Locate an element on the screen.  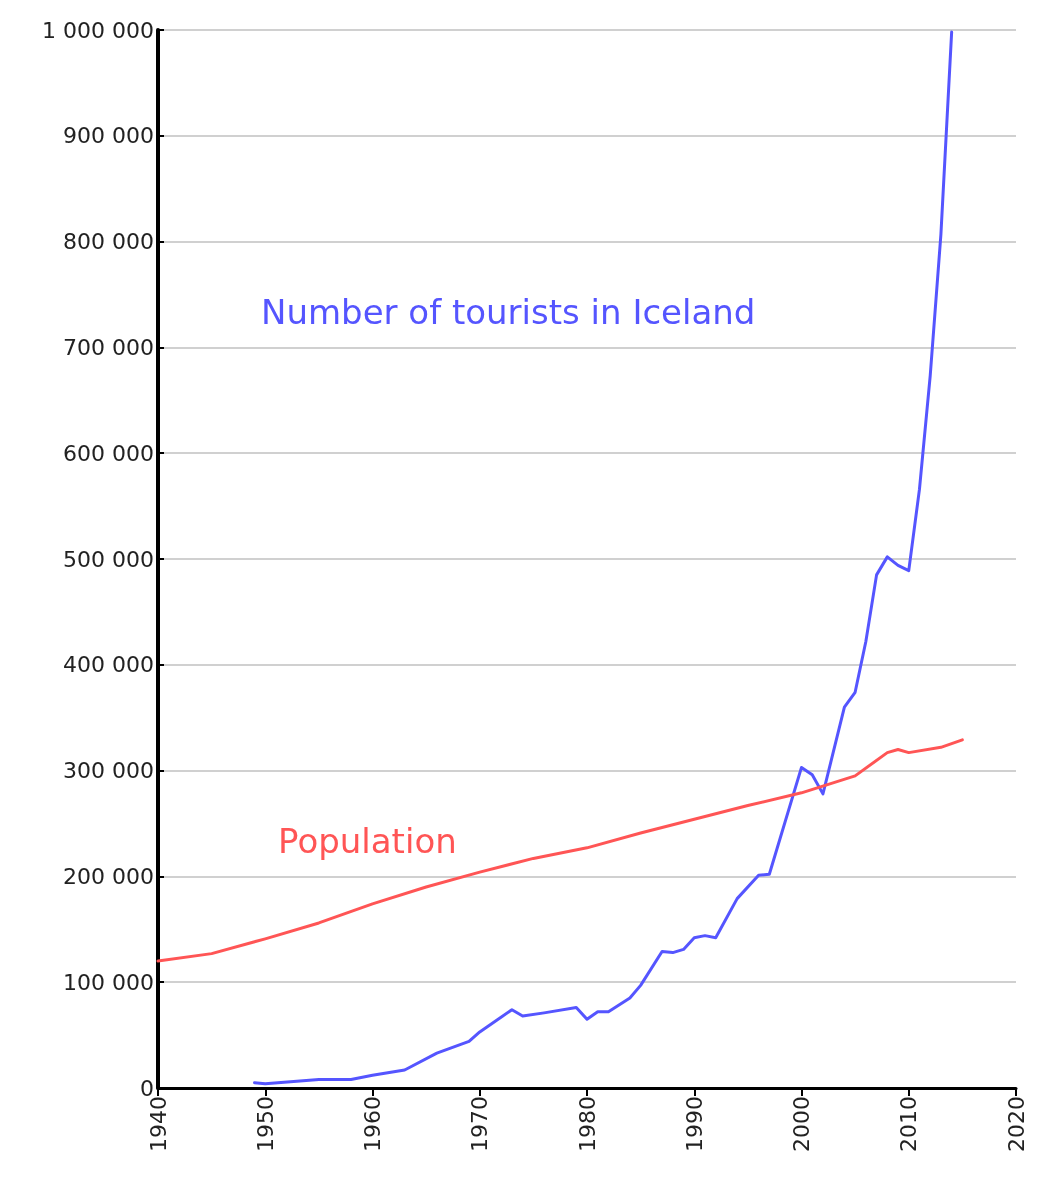
x-tick-label: 1950 is located at coordinates (265, 1124).